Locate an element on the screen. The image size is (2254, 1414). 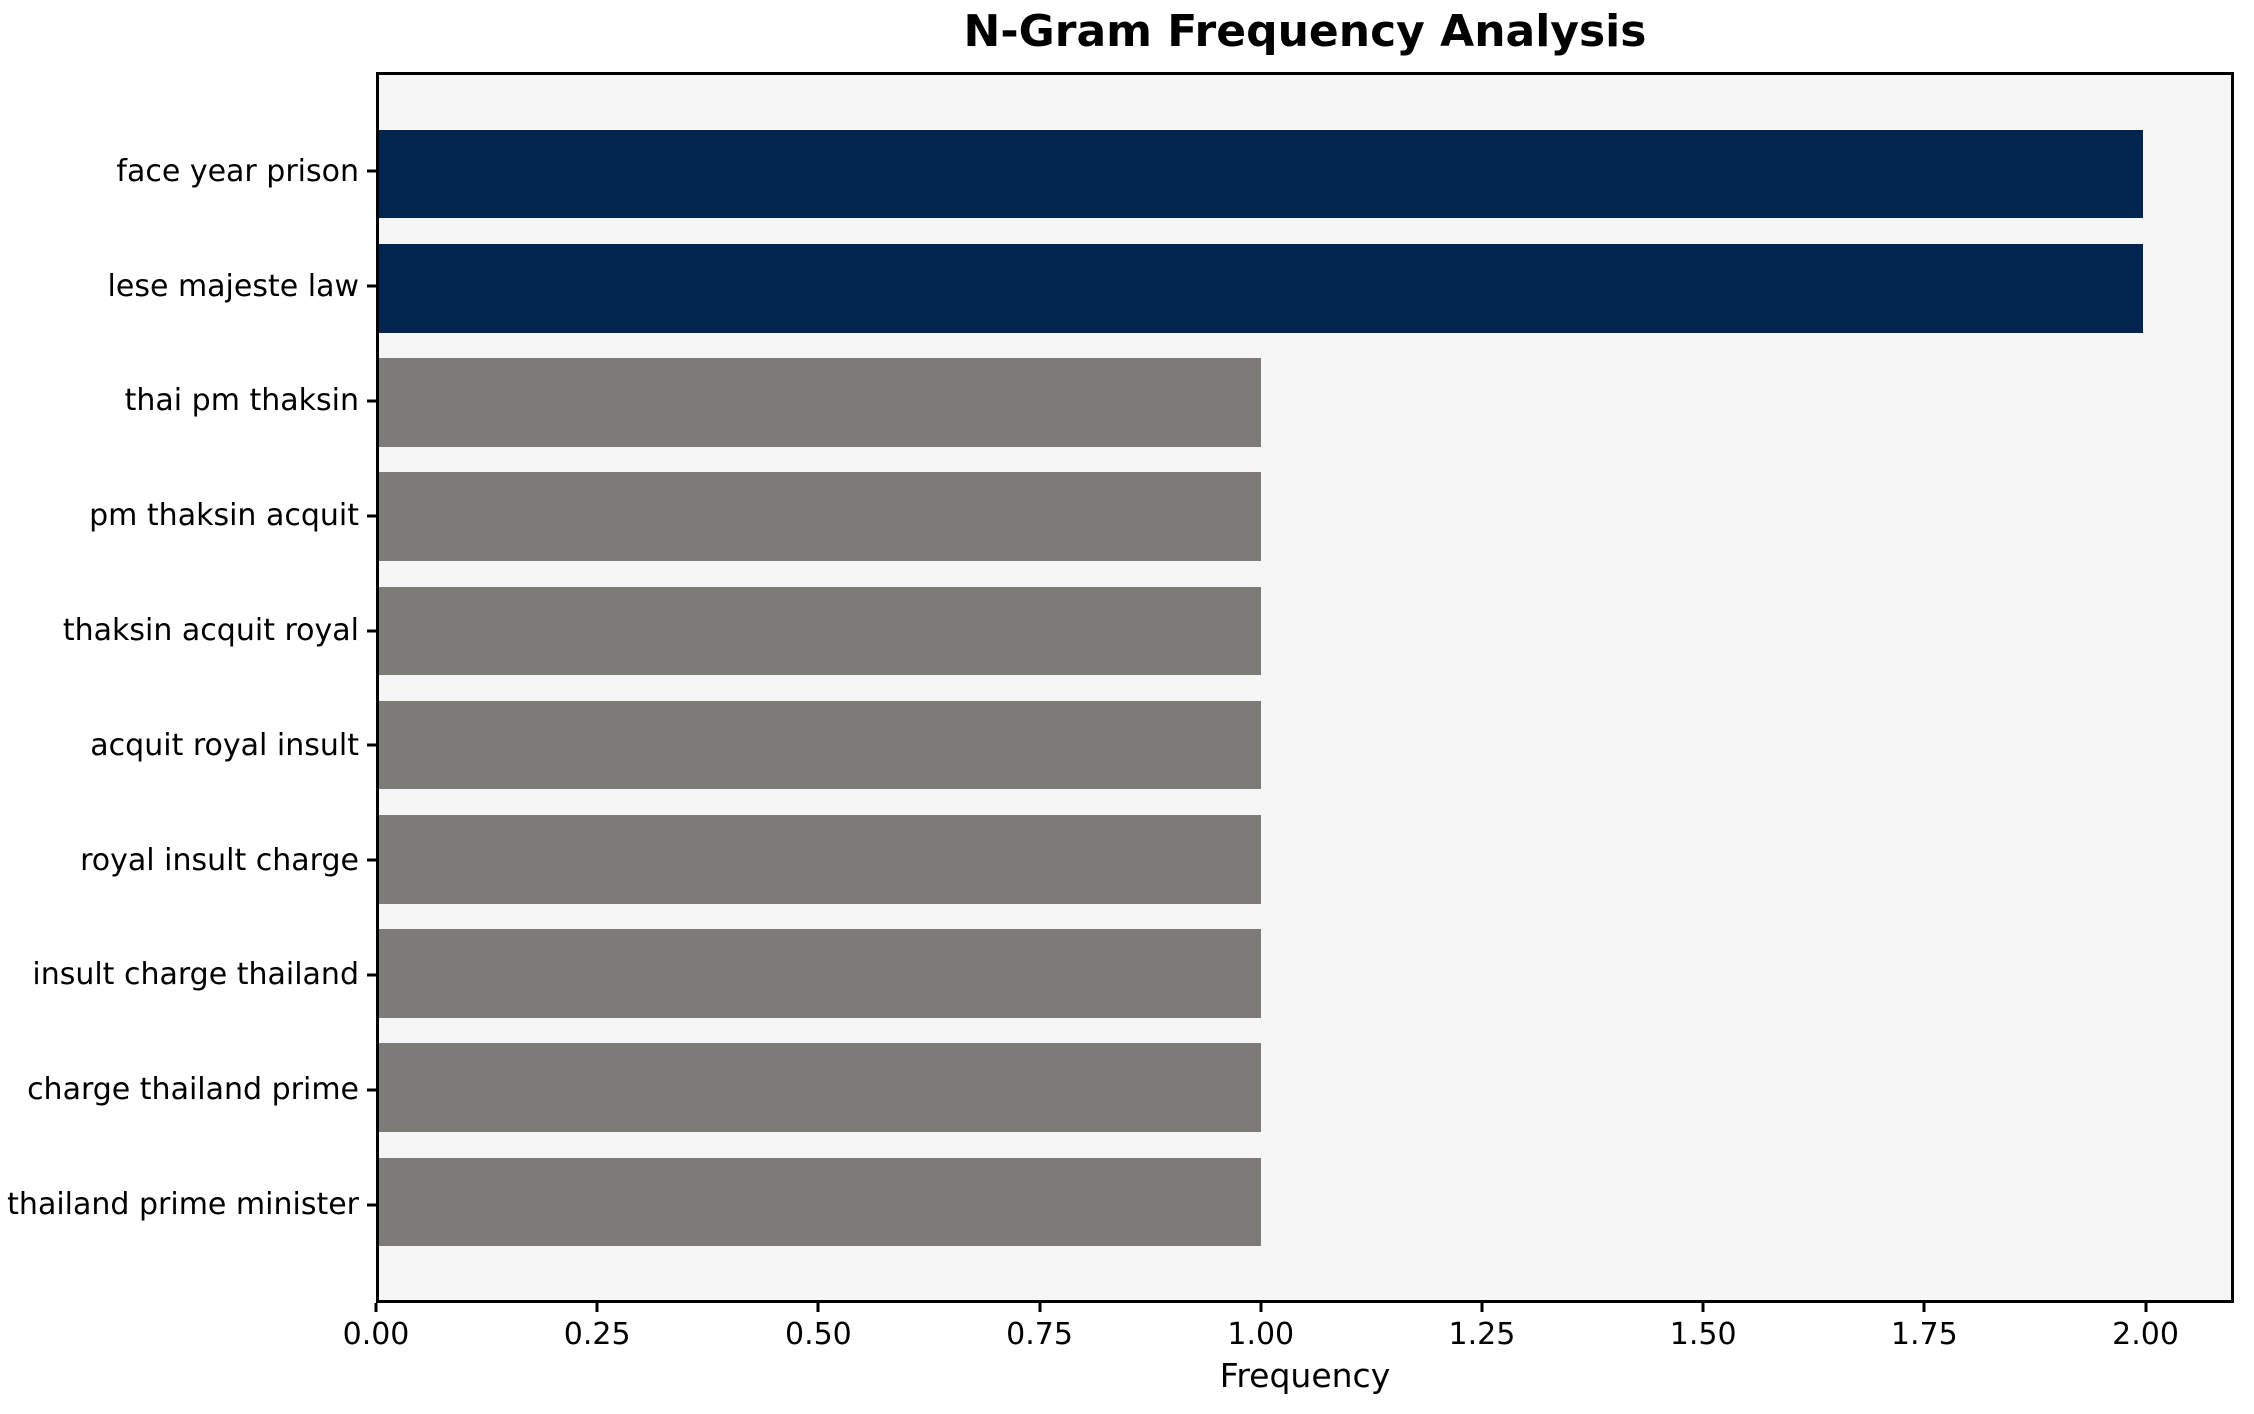
y-tick-label: acquit royal insult is located at coordinates (224, 745).